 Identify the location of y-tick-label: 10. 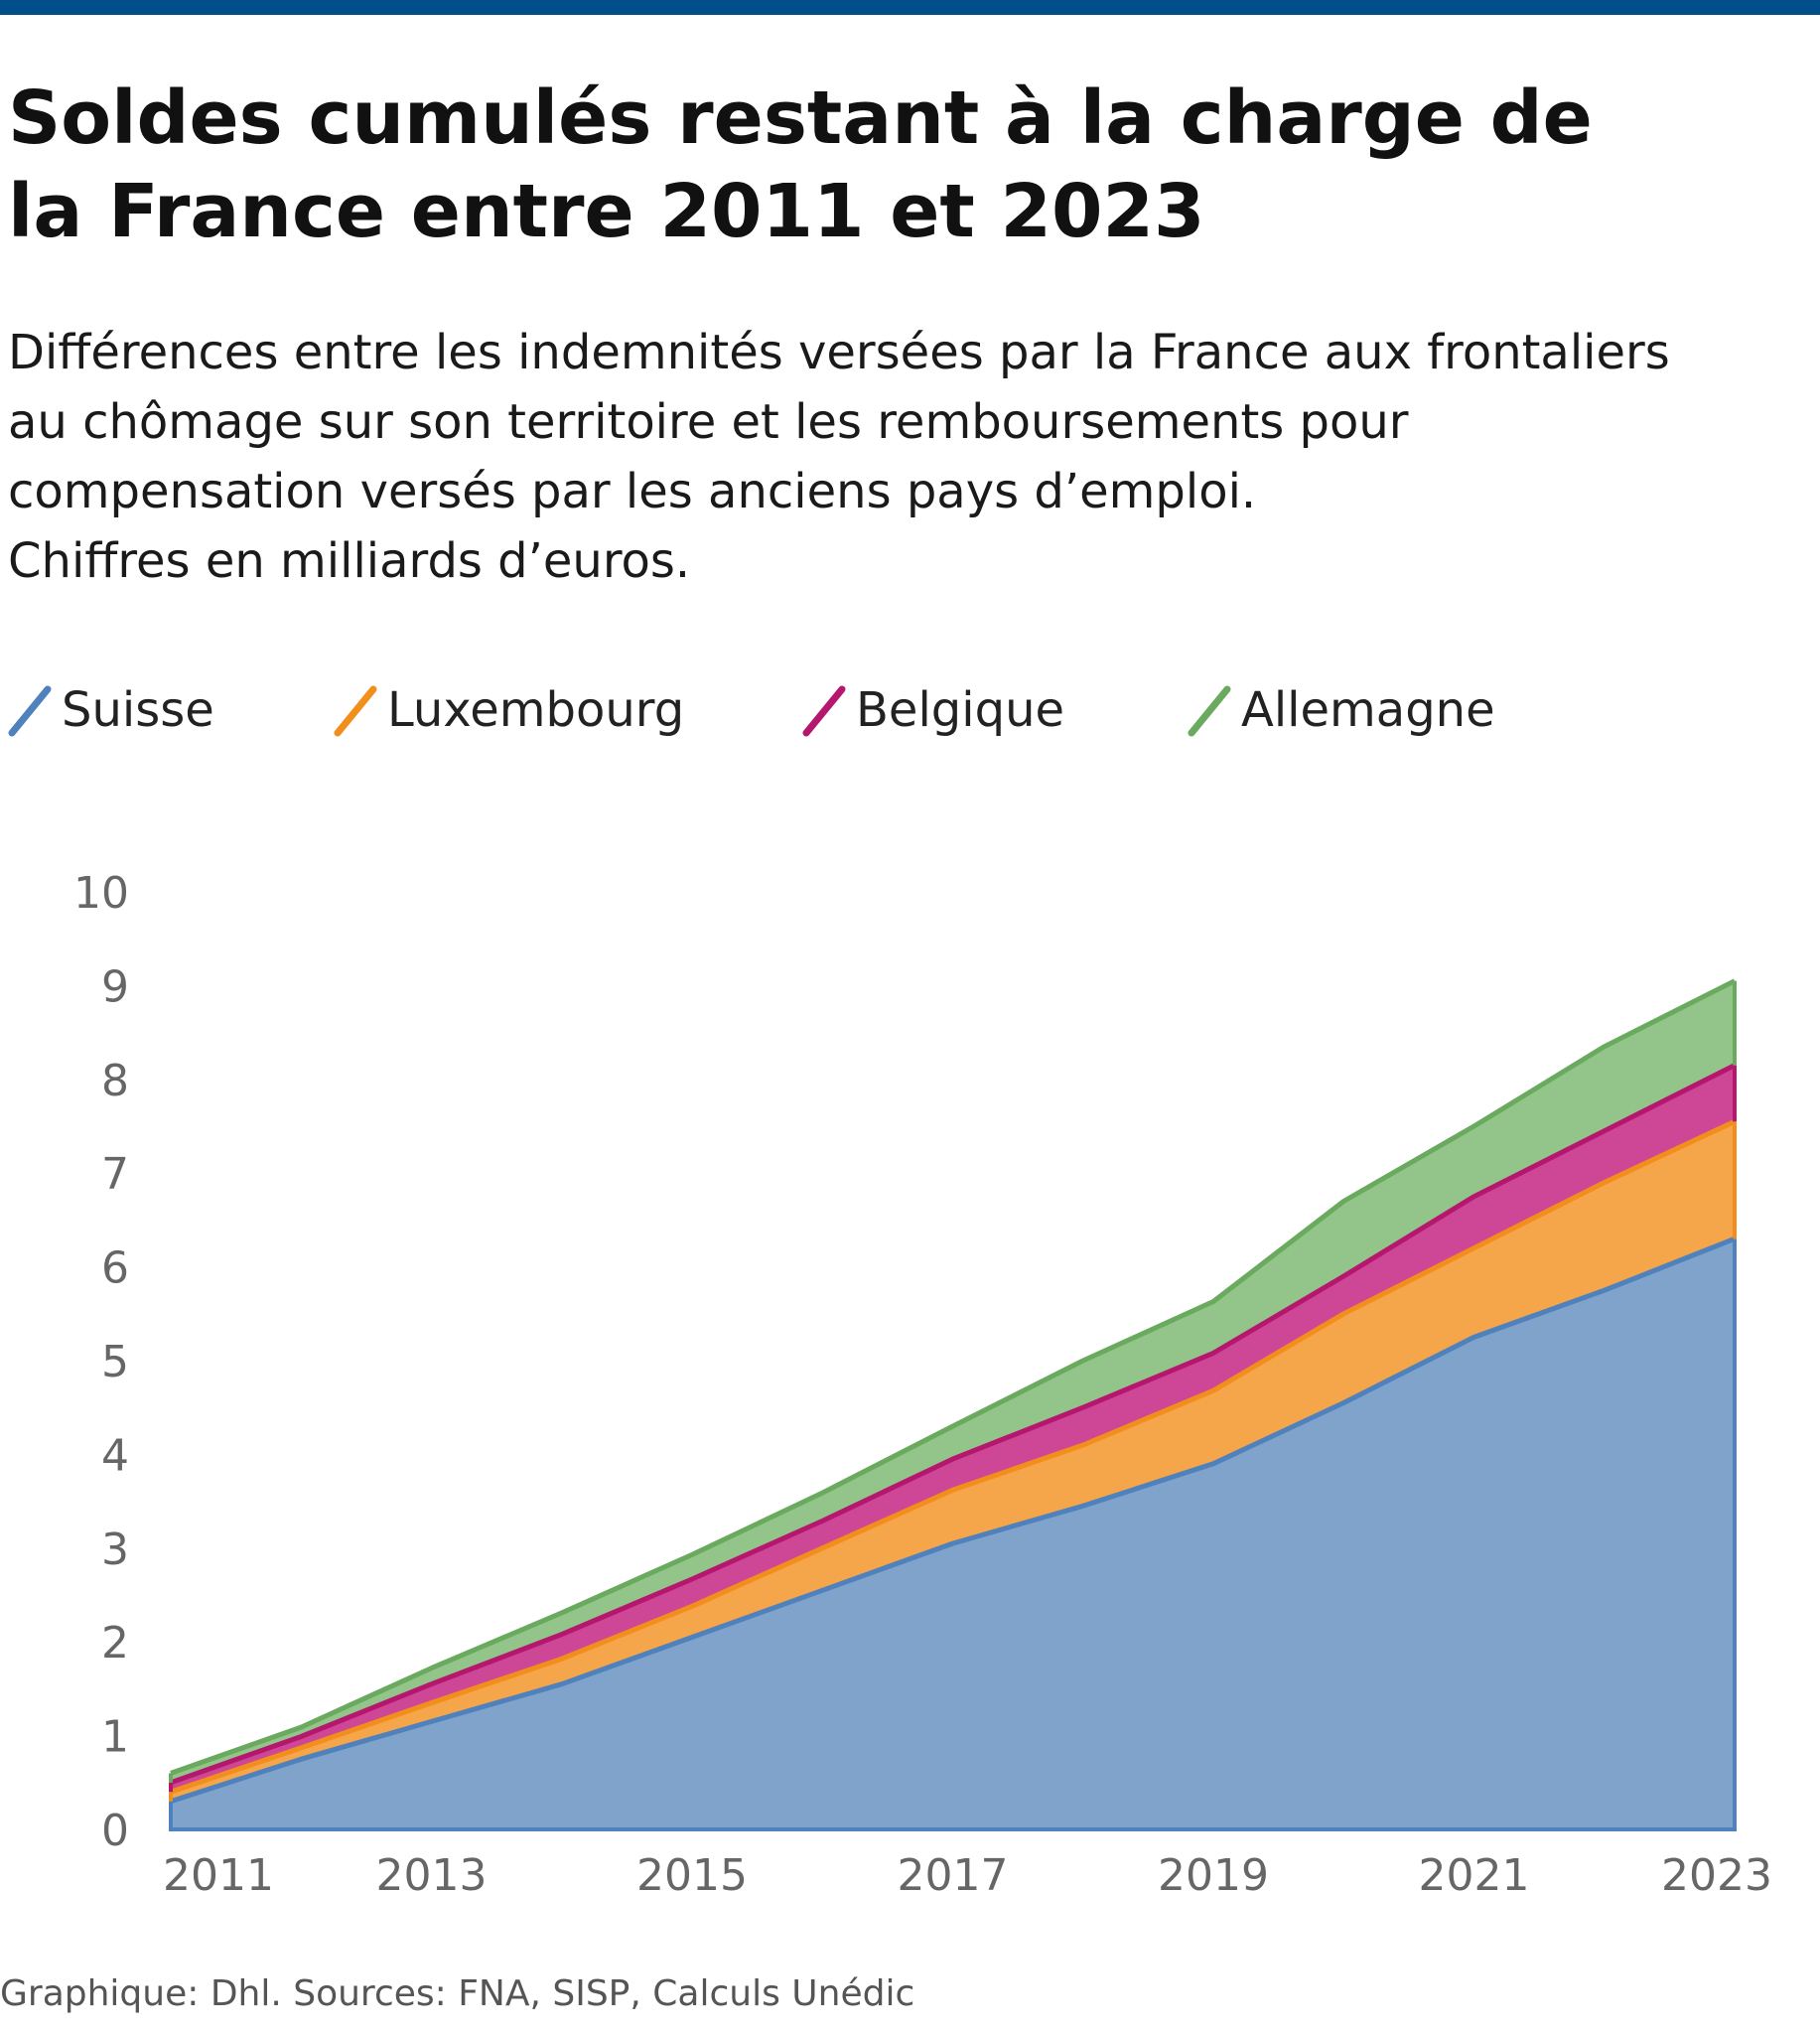
(101, 894).